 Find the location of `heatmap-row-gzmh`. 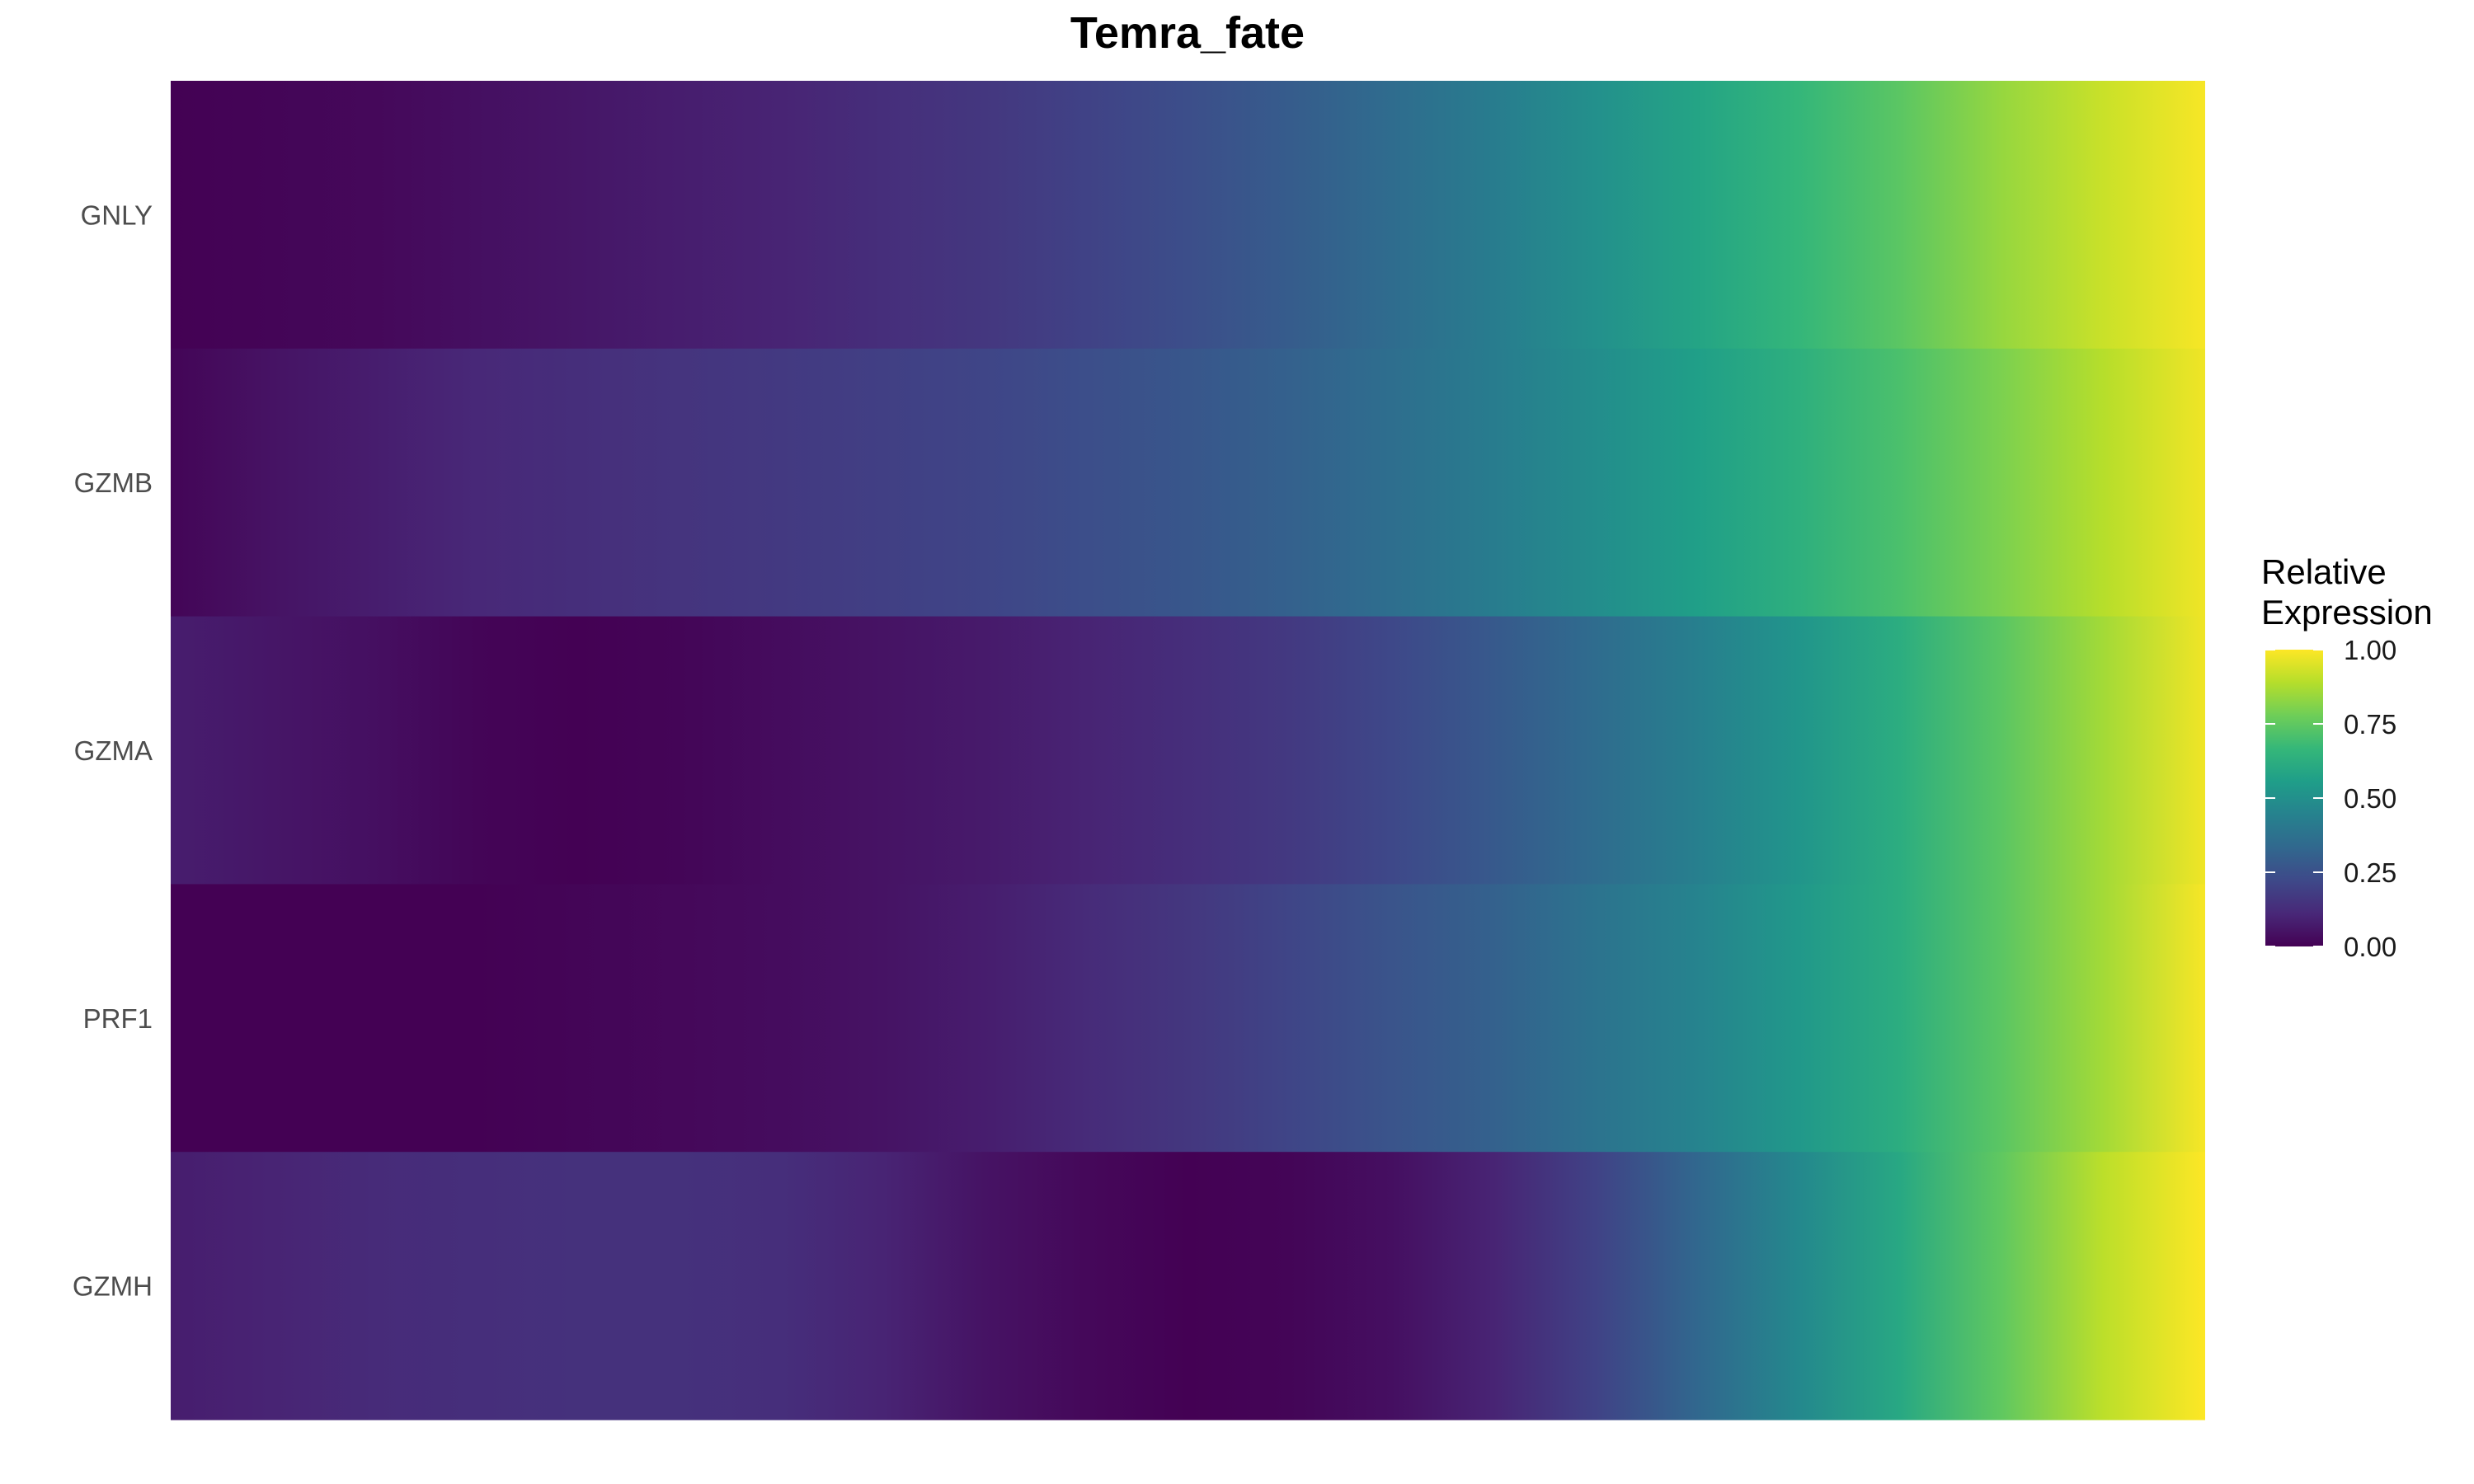

heatmap-row-gzmh is located at coordinates (1188, 1286).